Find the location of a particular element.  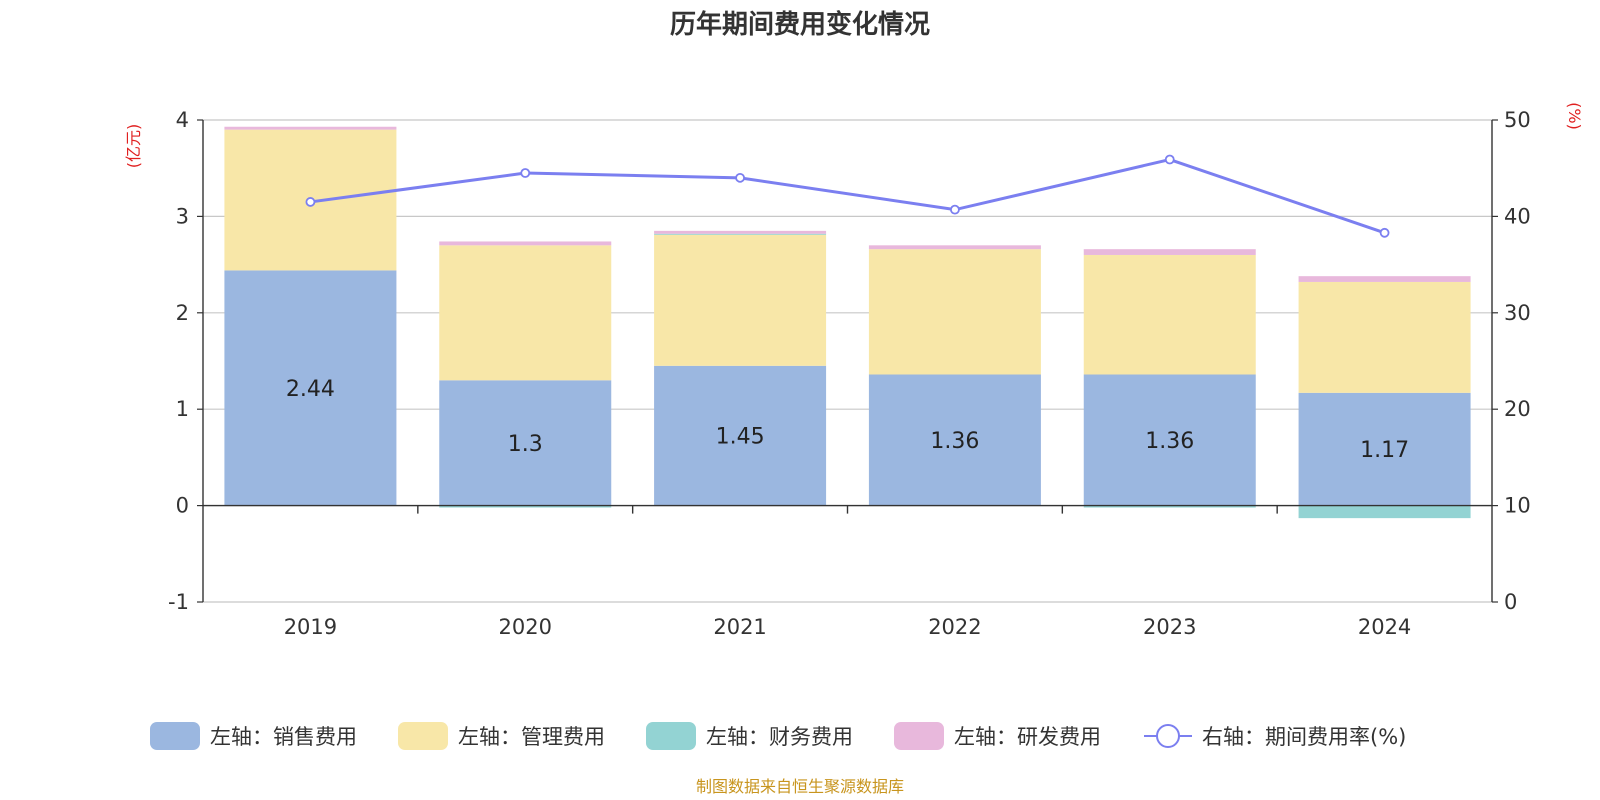

bar-4-2024 is located at coordinates (1384, 279).